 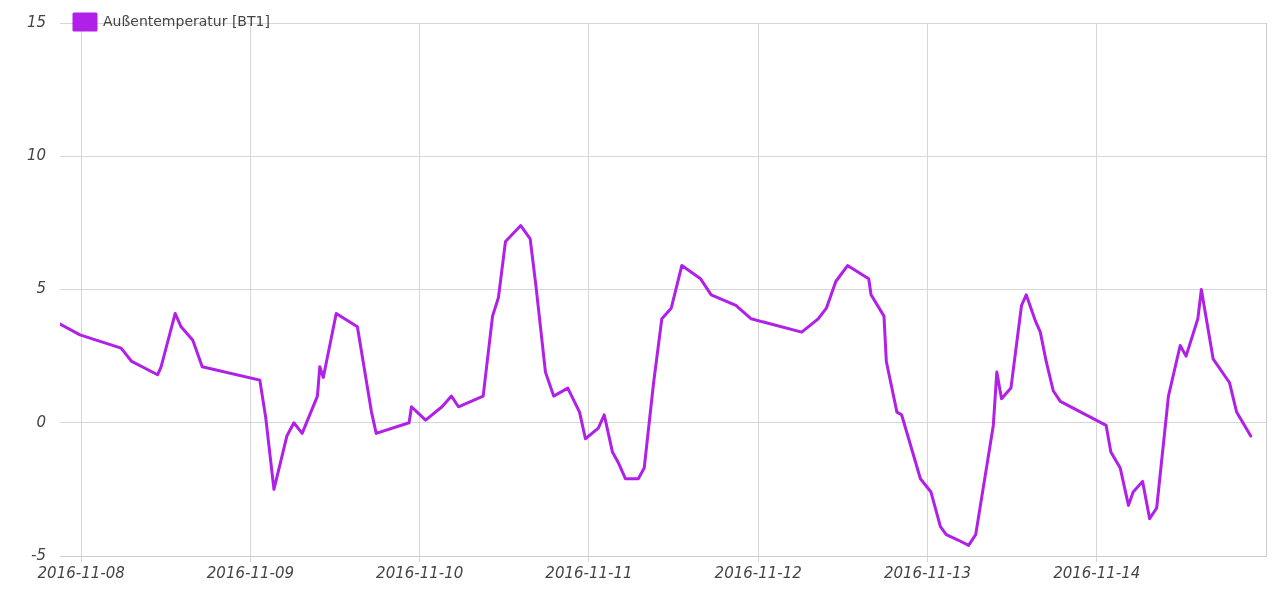 I want to click on x-tick-label: 2016-11-08, so click(x=81, y=572).